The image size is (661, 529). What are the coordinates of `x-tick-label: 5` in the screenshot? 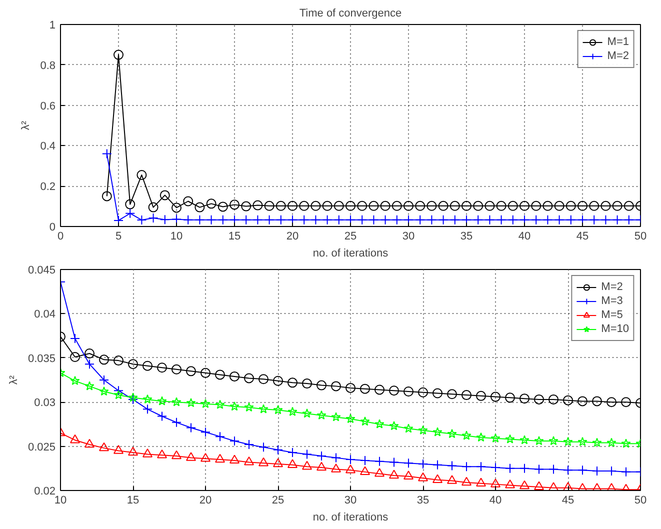 It's located at (118, 236).